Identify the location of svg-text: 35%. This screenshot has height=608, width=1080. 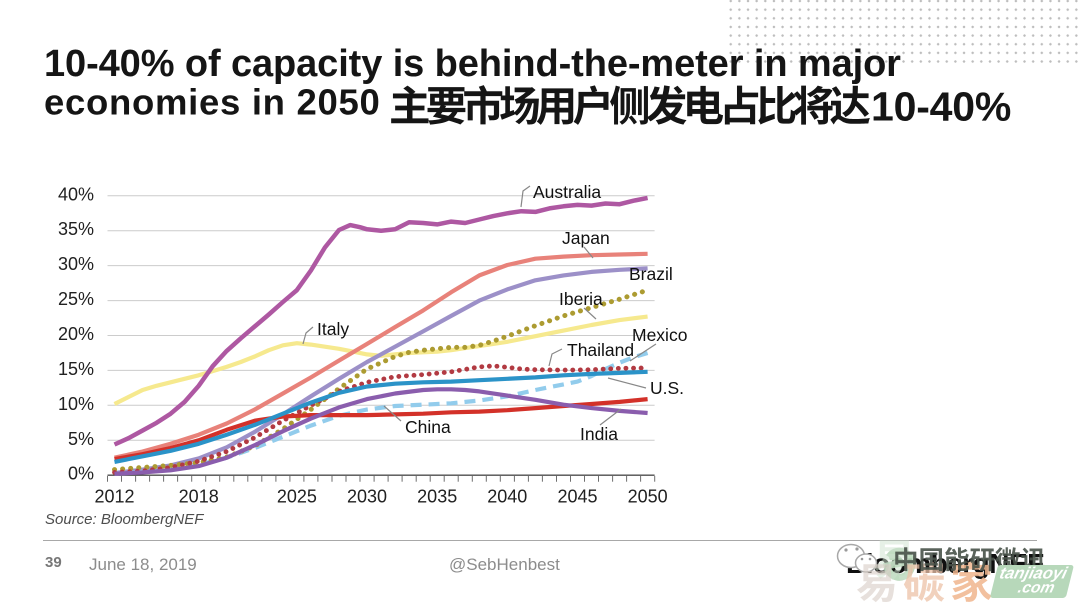
(76, 229).